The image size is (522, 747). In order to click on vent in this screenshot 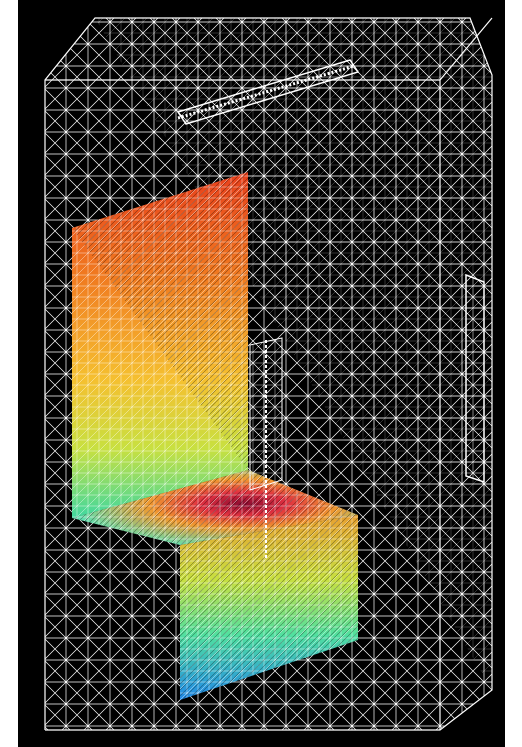, I will do `click(475, 378)`.